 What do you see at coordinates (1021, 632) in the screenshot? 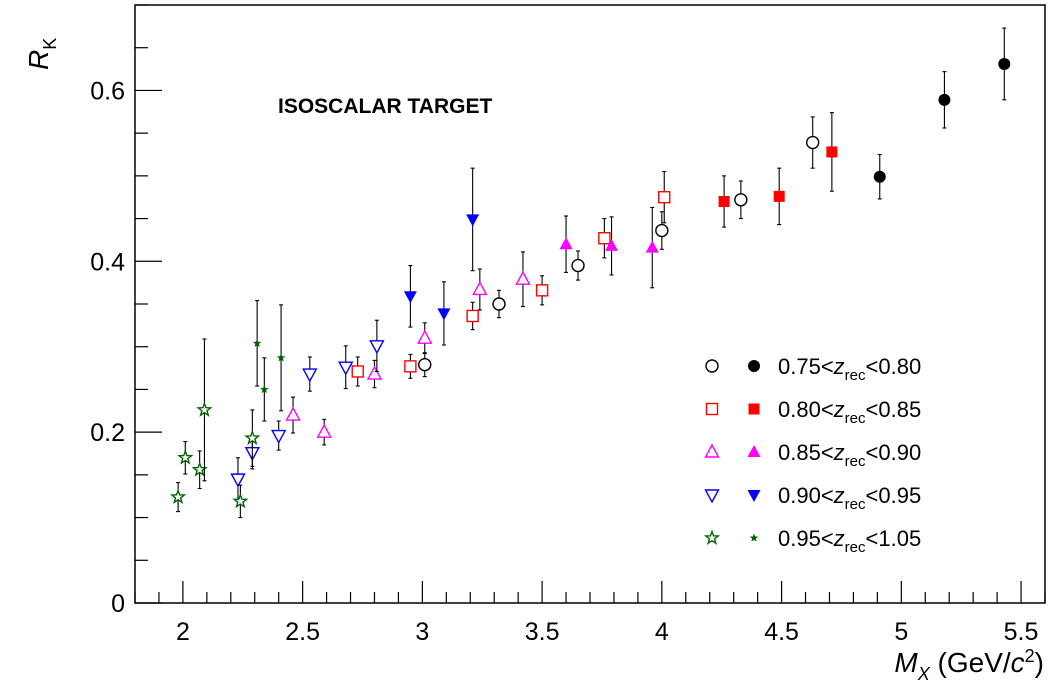
I see `x-tick-label: 5.5` at bounding box center [1021, 632].